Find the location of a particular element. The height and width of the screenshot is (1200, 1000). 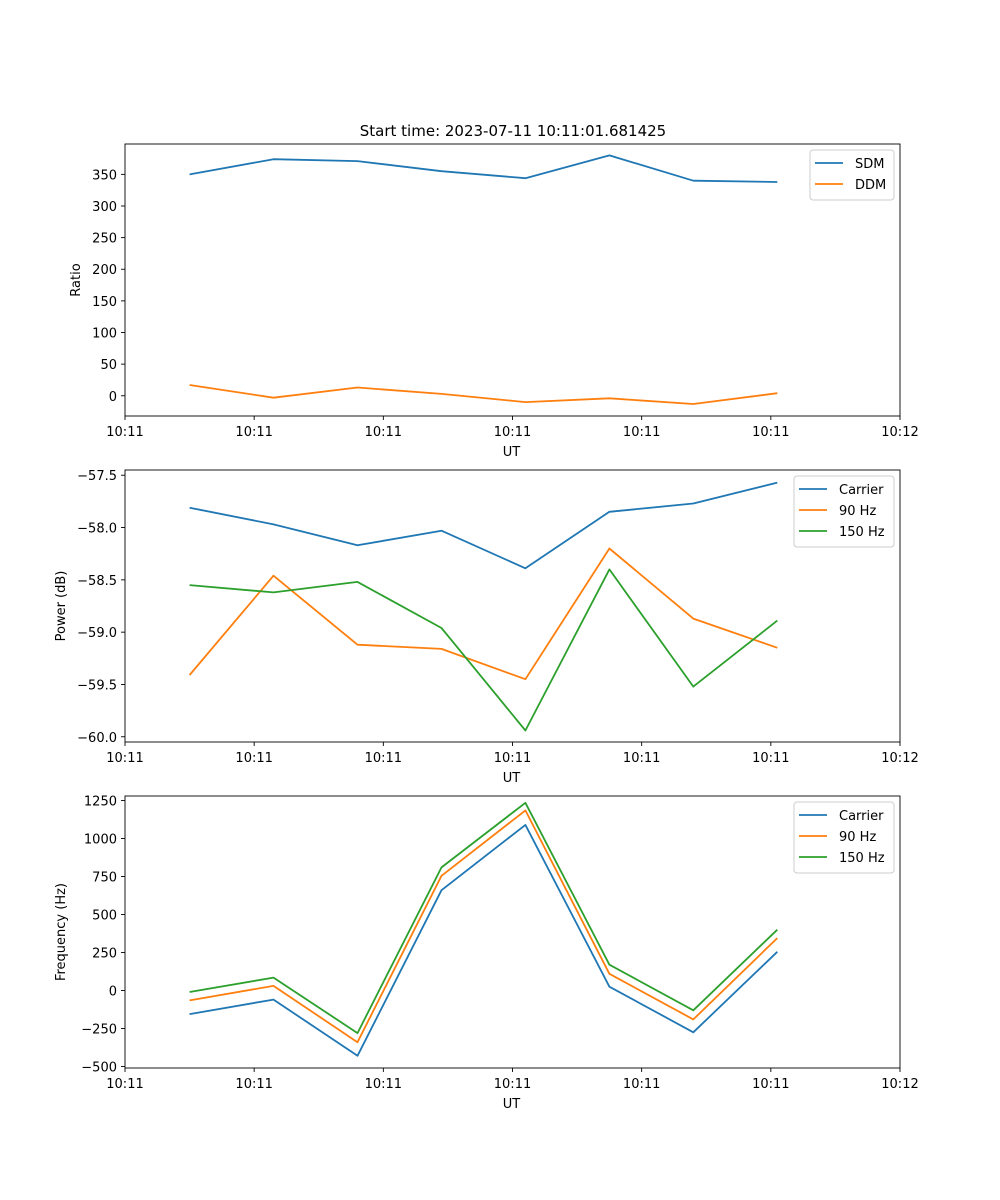

legend-label: SDM is located at coordinates (869, 164).